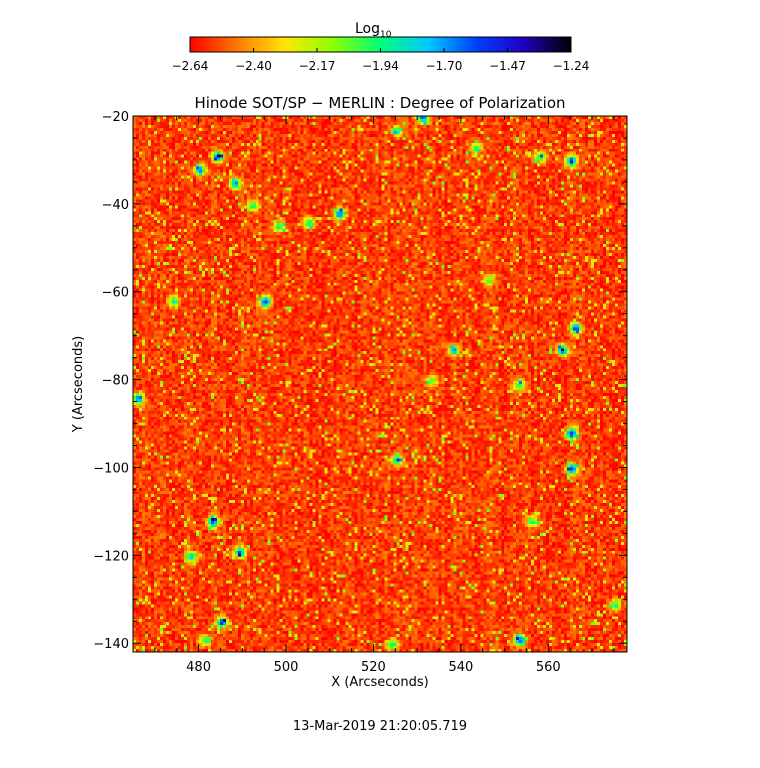  I want to click on x-tick-label: 560, so click(548, 667).